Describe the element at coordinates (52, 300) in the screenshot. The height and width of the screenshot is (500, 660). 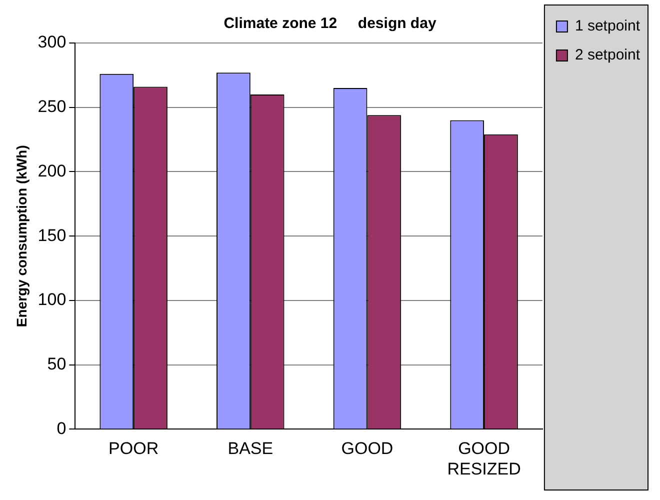
I see `y-tick-label: 100` at that location.